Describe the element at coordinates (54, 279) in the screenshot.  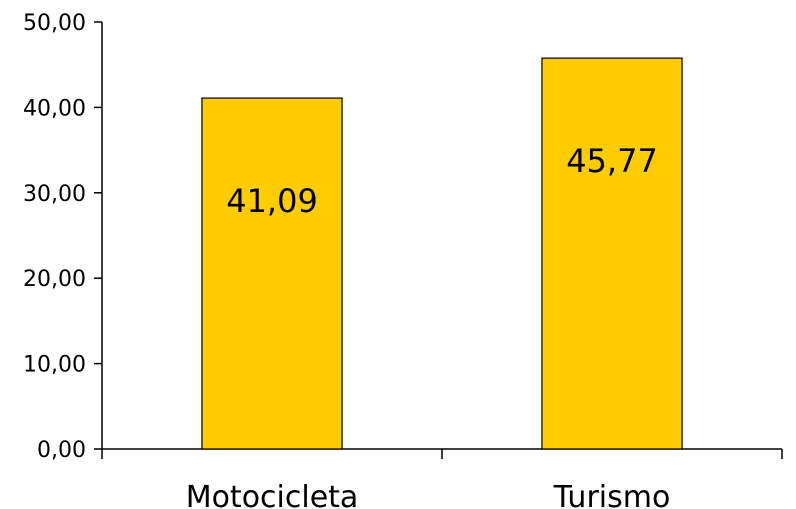
I see `y-tick-label: 20,00` at that location.